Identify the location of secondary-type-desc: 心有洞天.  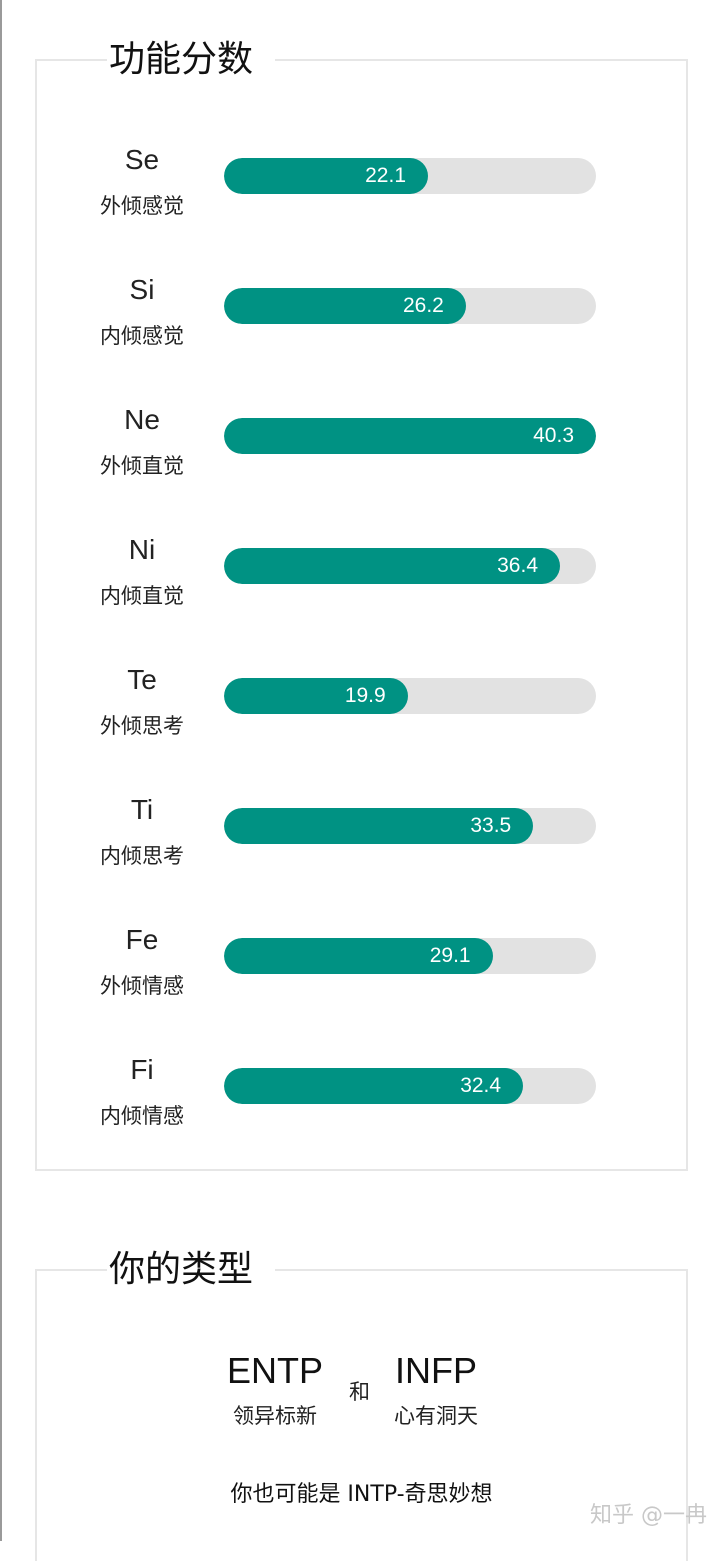
(436, 1416).